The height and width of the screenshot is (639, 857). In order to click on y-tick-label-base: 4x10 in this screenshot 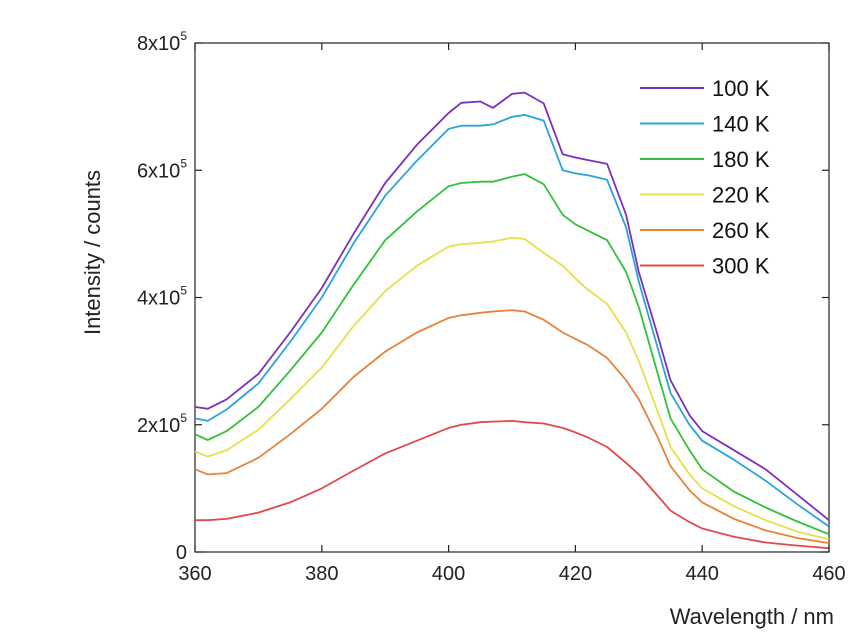, I will do `click(158, 299)`.